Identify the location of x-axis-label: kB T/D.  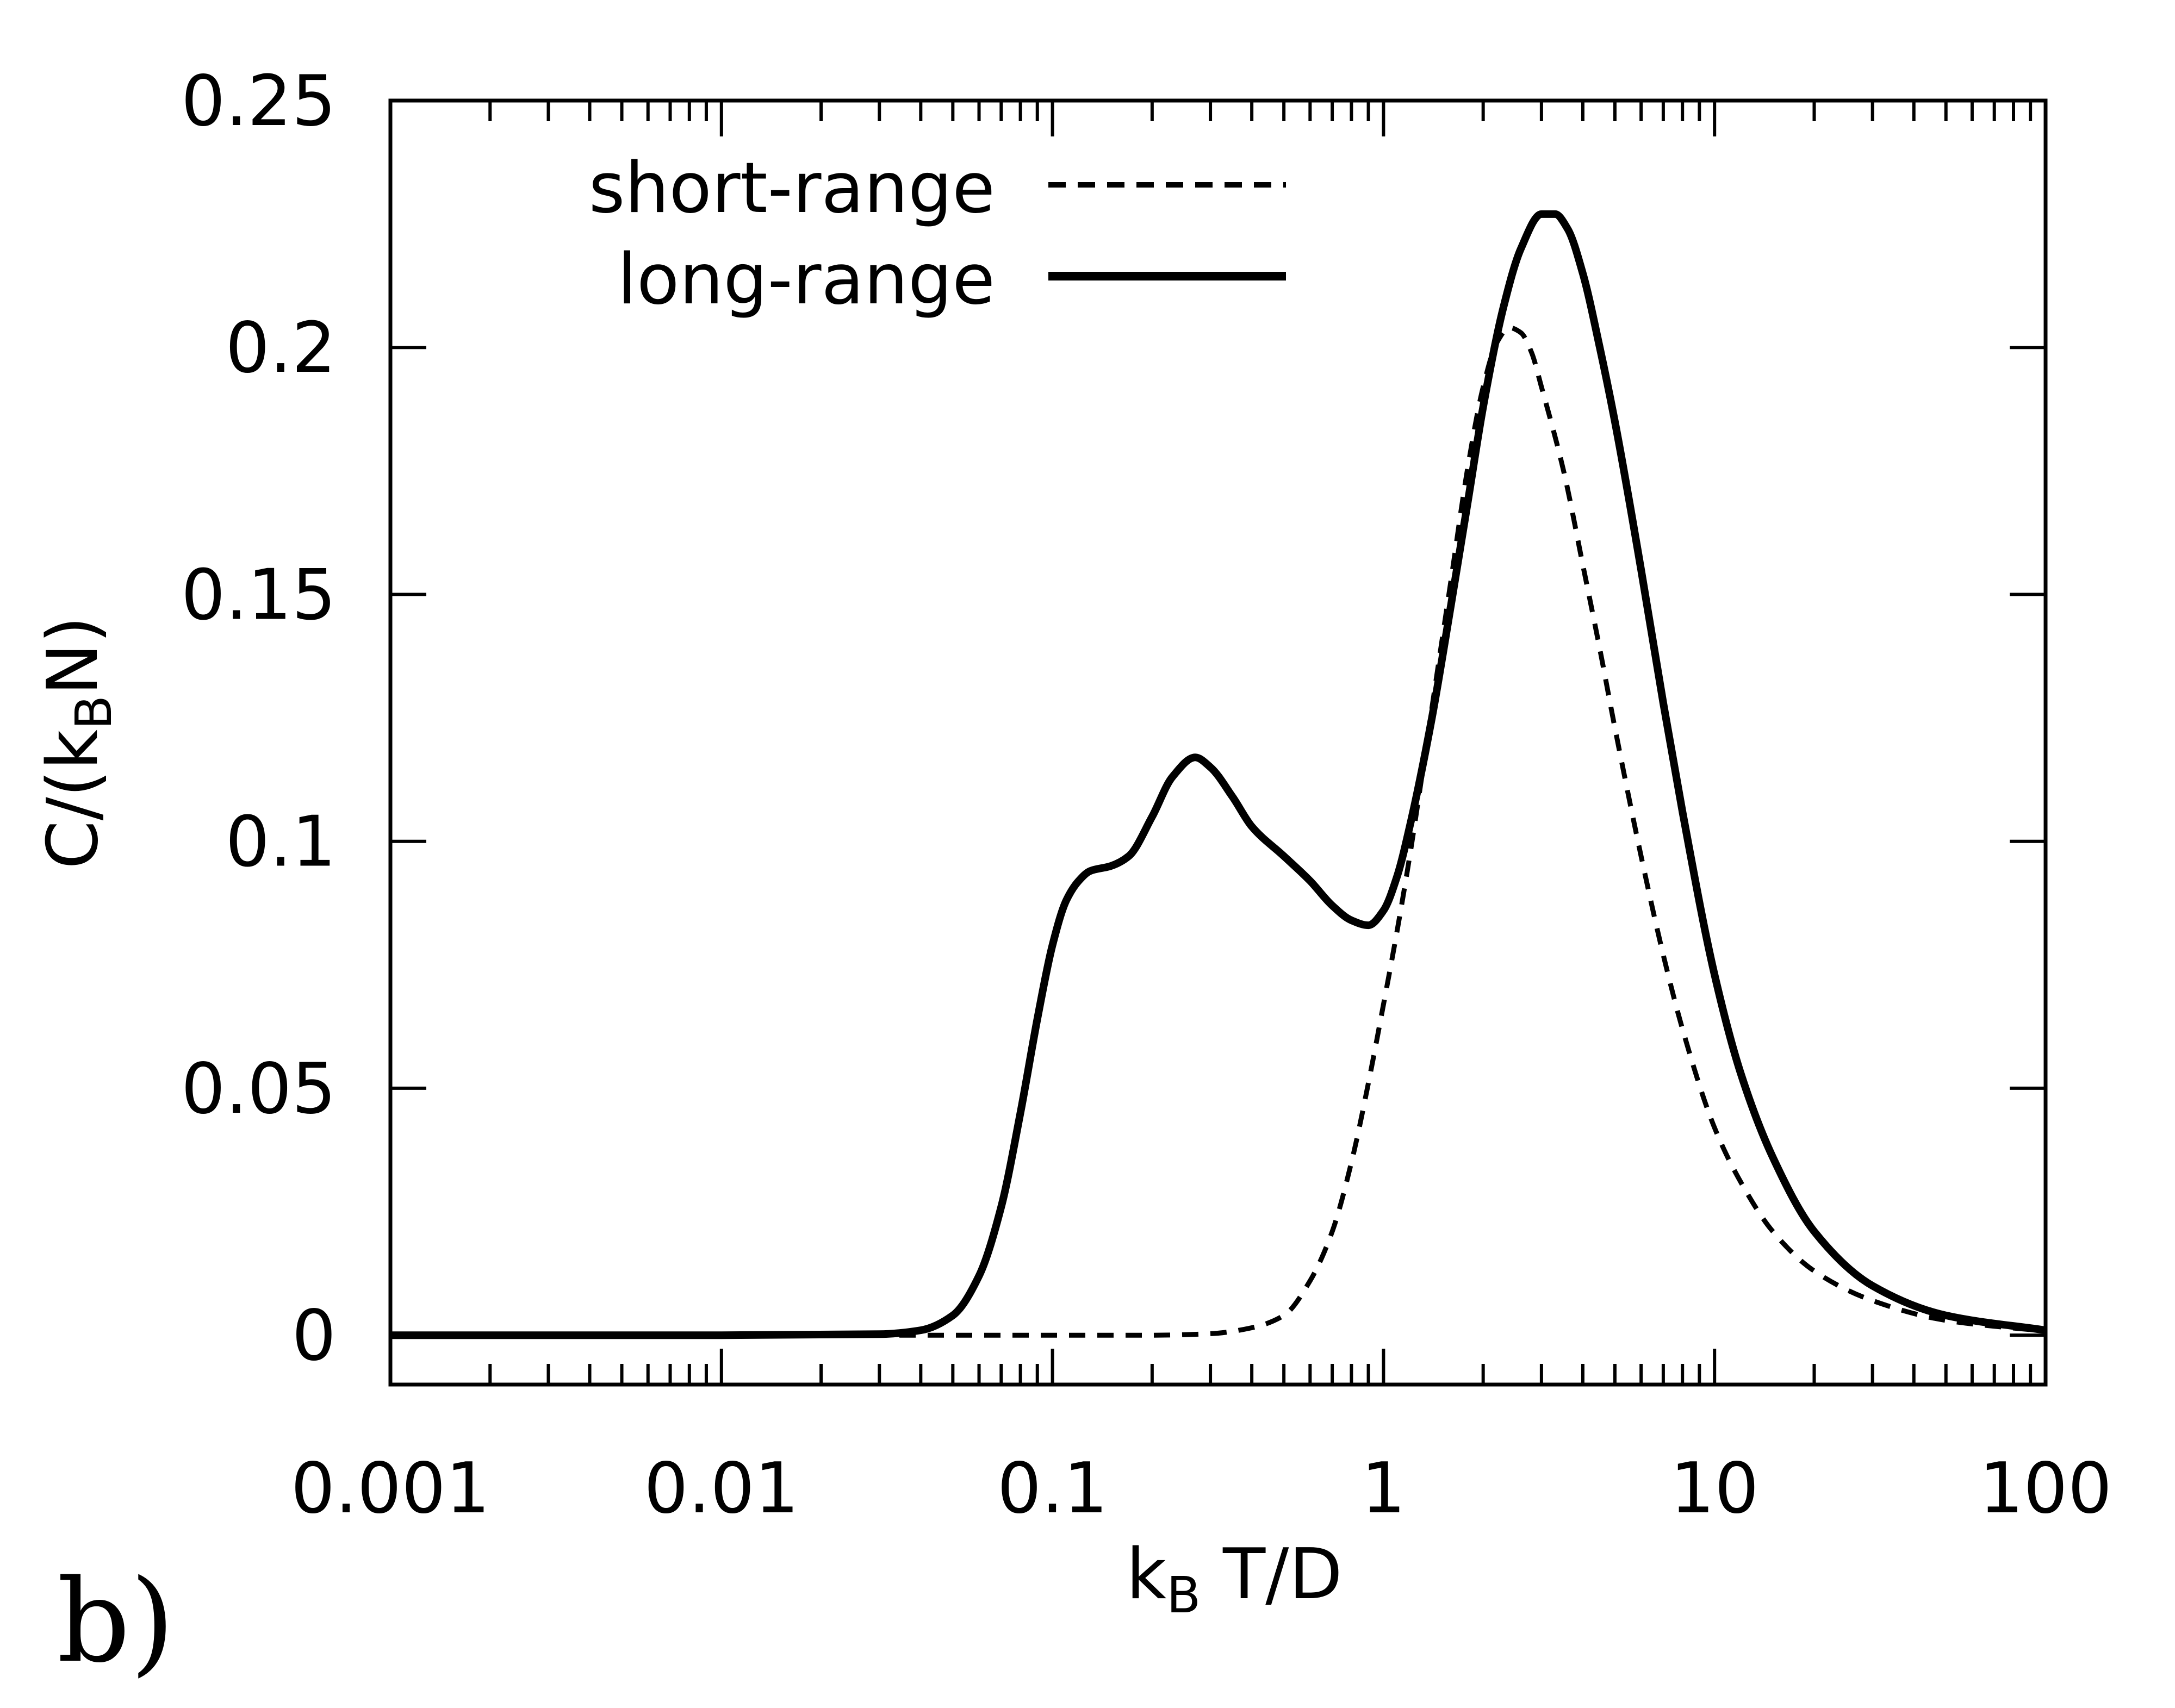
(1234, 1579).